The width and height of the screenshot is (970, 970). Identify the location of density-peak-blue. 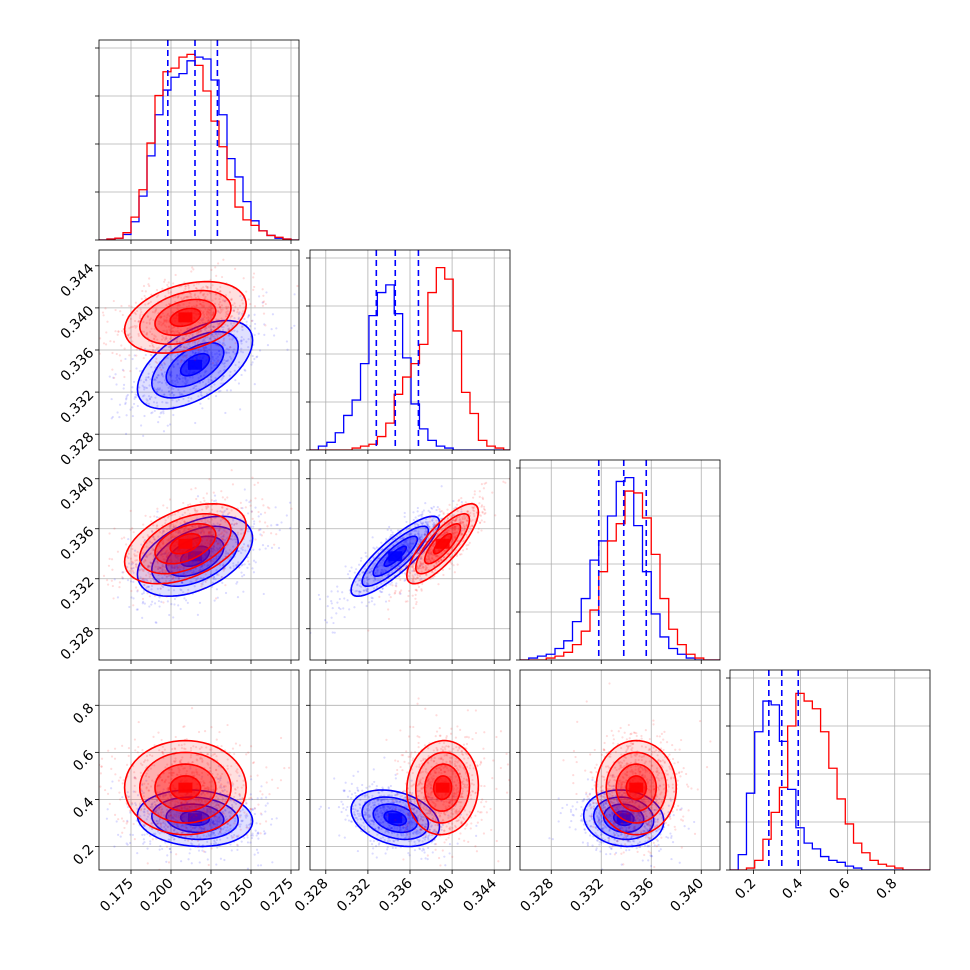
(195, 556).